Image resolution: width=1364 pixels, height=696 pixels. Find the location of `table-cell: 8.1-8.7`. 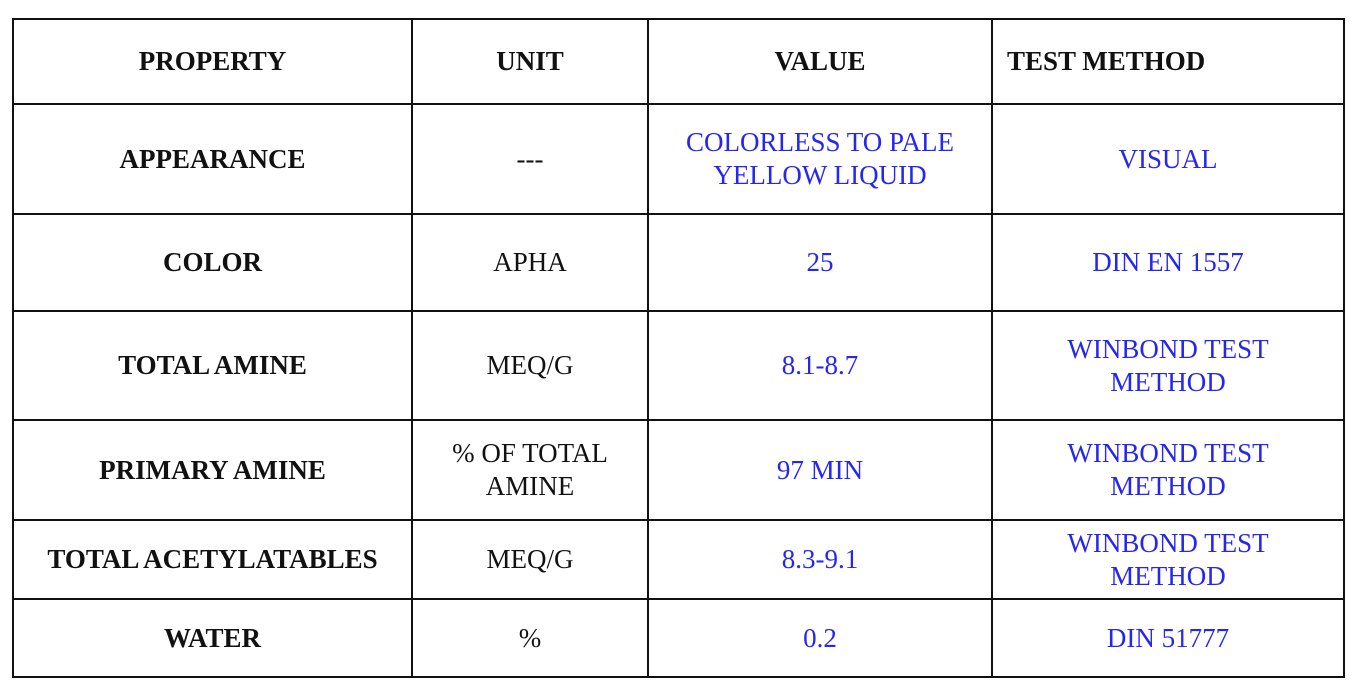

table-cell: 8.1-8.7 is located at coordinates (820, 365).